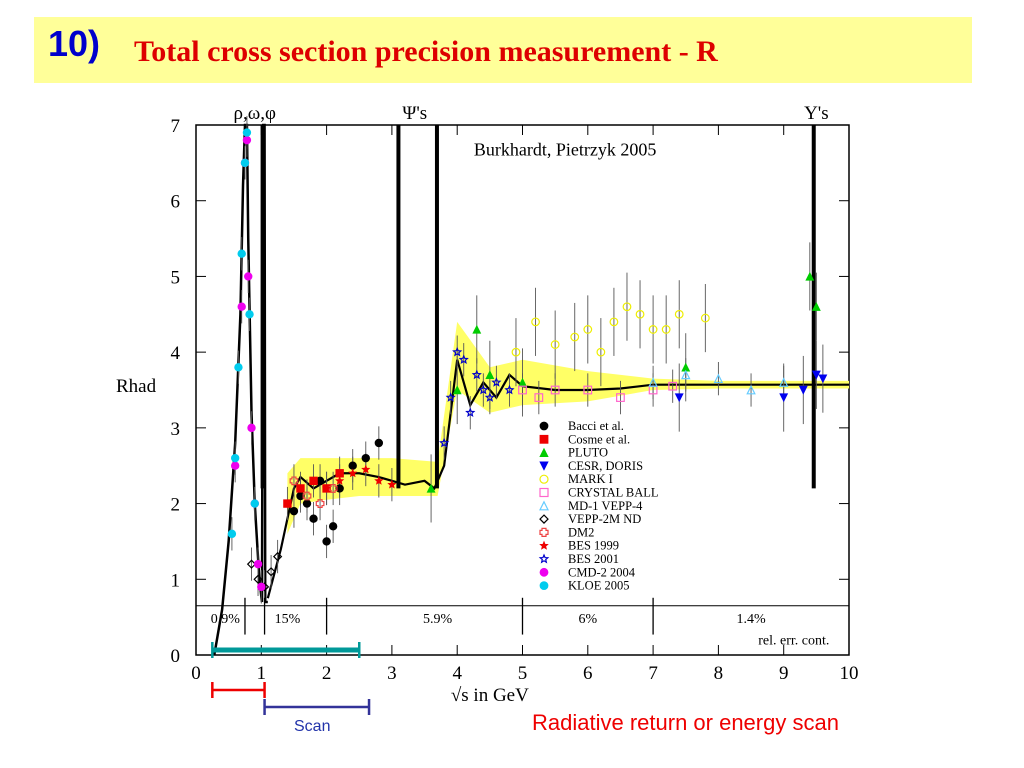 The width and height of the screenshot is (1024, 768). What do you see at coordinates (176, 126) in the screenshot?
I see `y-tick-label: 7` at bounding box center [176, 126].